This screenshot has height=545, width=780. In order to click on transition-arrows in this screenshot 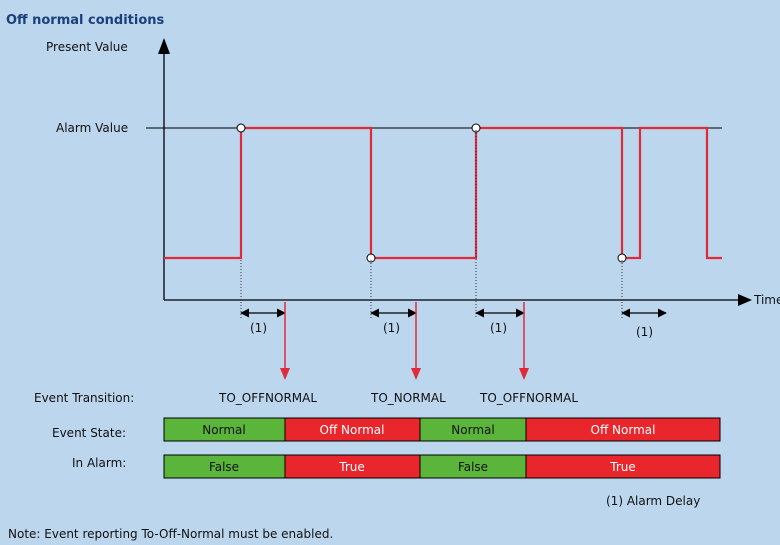, I will do `click(404, 341)`.